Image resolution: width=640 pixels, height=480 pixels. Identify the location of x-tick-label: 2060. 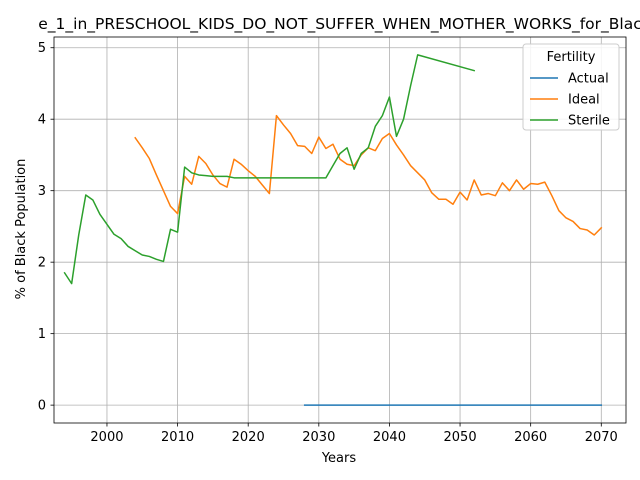
(530, 437).